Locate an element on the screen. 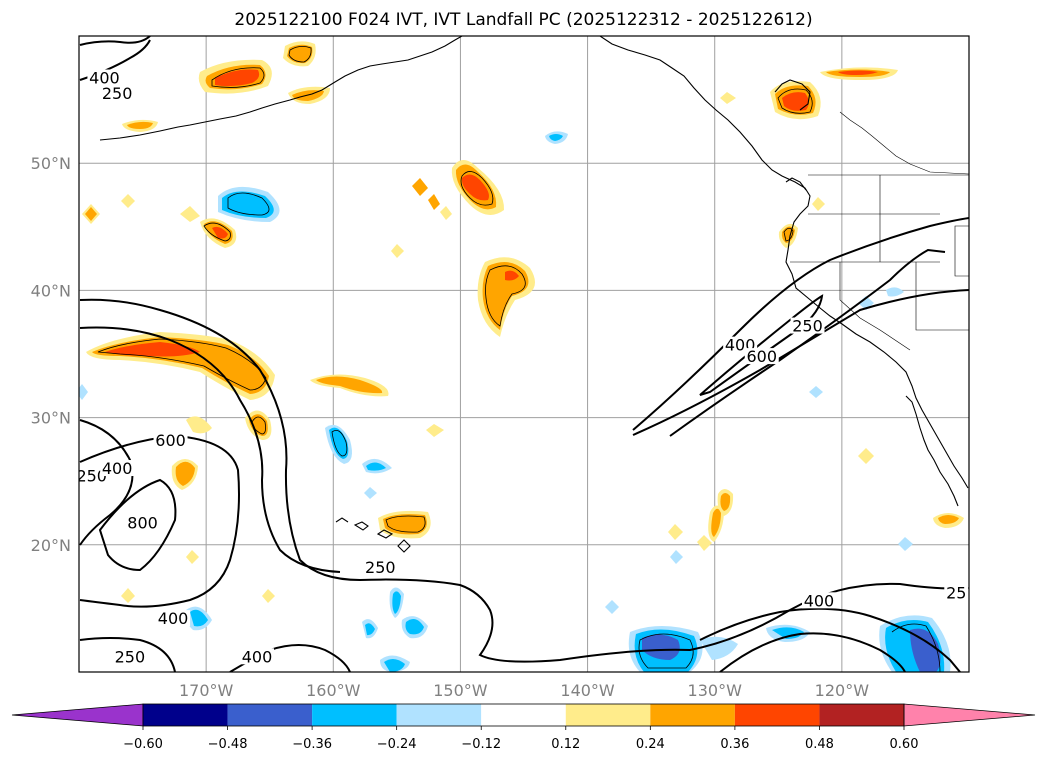 Image resolution: width=1047 pixels, height=765 pixels. colorbar-tick-label: −0.24 is located at coordinates (397, 744).